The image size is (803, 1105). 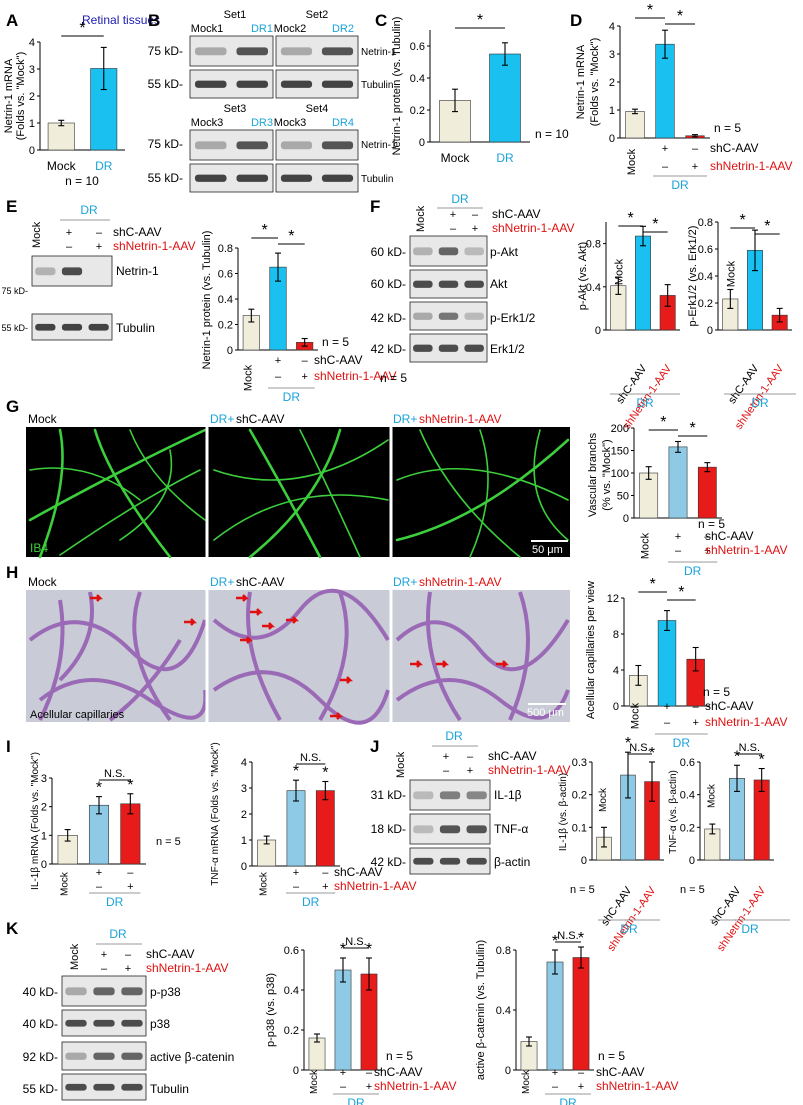 What do you see at coordinates (337, 178) in the screenshot?
I see `blot-B-tubulin-4-band` at bounding box center [337, 178].